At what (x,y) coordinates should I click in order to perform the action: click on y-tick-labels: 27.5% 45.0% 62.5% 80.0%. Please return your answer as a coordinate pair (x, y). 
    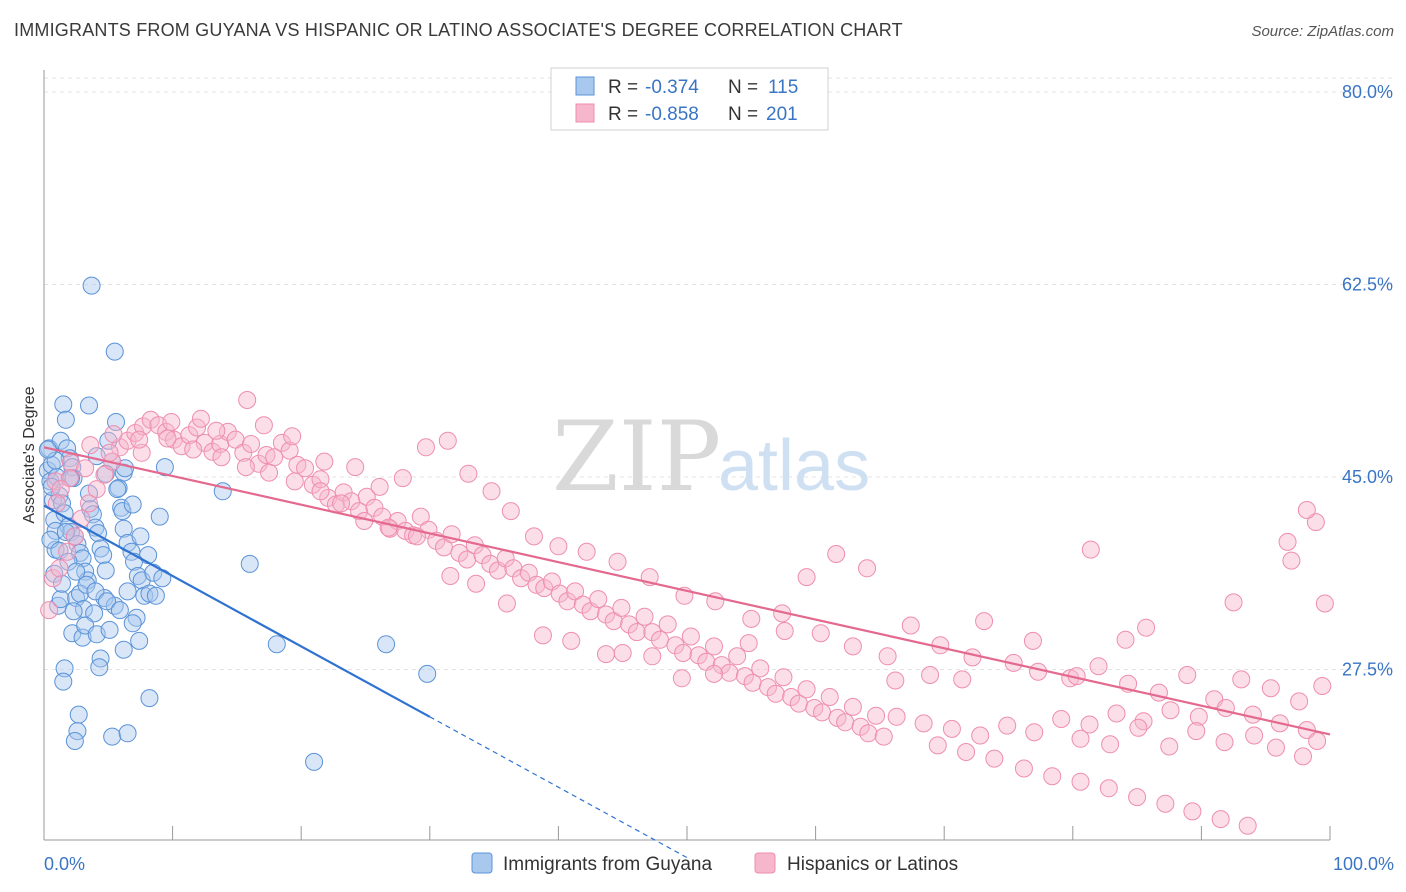
    Looking at the image, I should click on (1367, 381).